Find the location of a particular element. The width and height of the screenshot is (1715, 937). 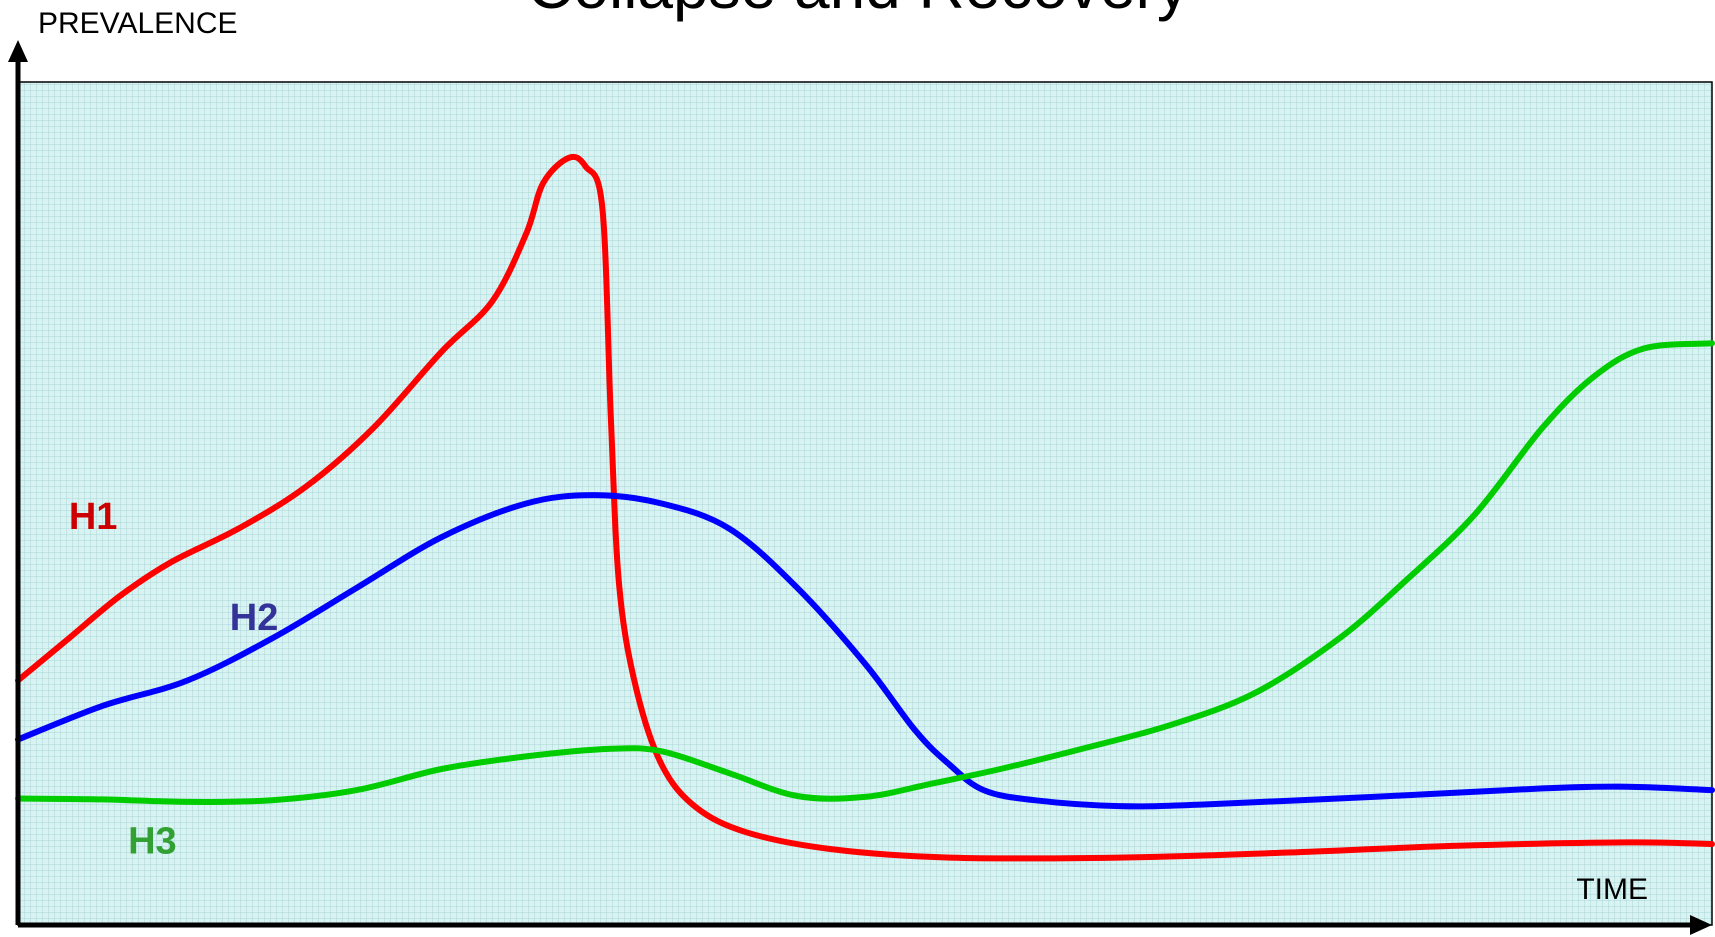

x-axis-label: TIME is located at coordinates (1612, 889).